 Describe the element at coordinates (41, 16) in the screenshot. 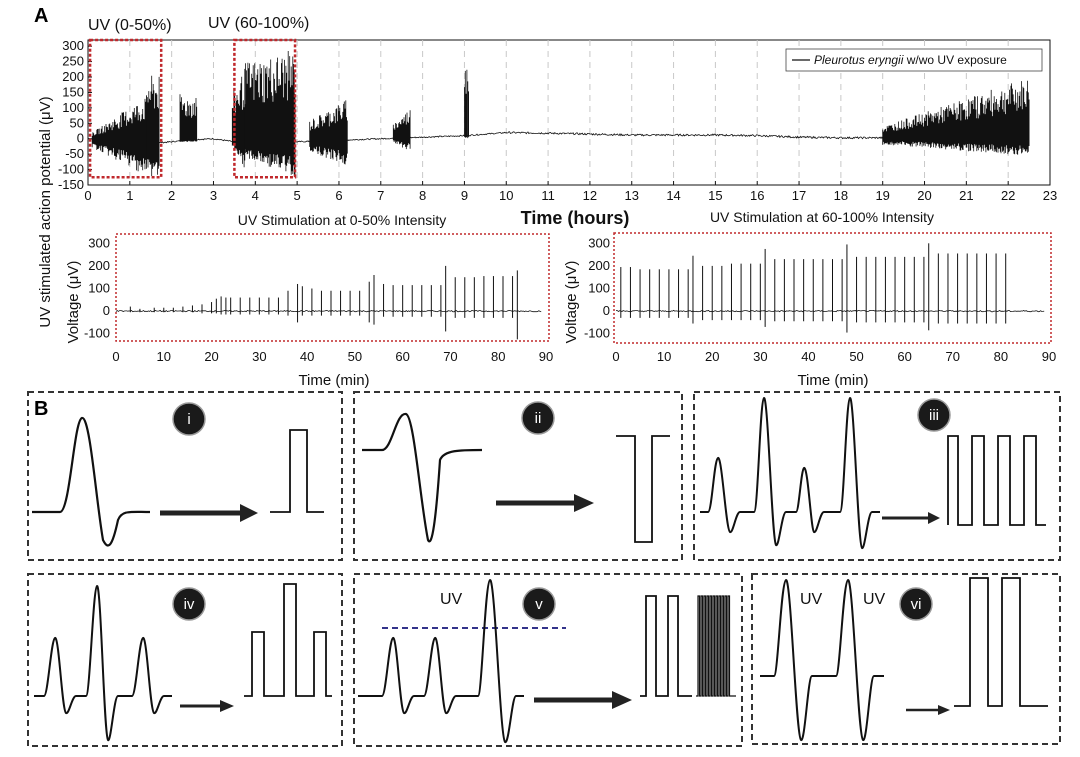

I see `panel-a-label: A` at that location.